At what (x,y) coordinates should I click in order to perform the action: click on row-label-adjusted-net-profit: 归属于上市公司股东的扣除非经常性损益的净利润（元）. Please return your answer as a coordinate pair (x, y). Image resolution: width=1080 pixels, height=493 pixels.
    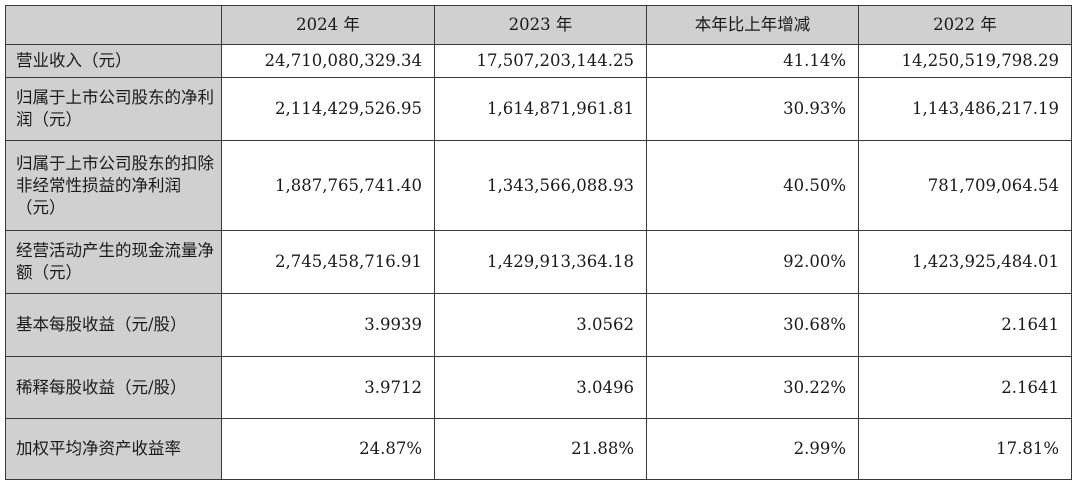
    Looking at the image, I should click on (113, 185).